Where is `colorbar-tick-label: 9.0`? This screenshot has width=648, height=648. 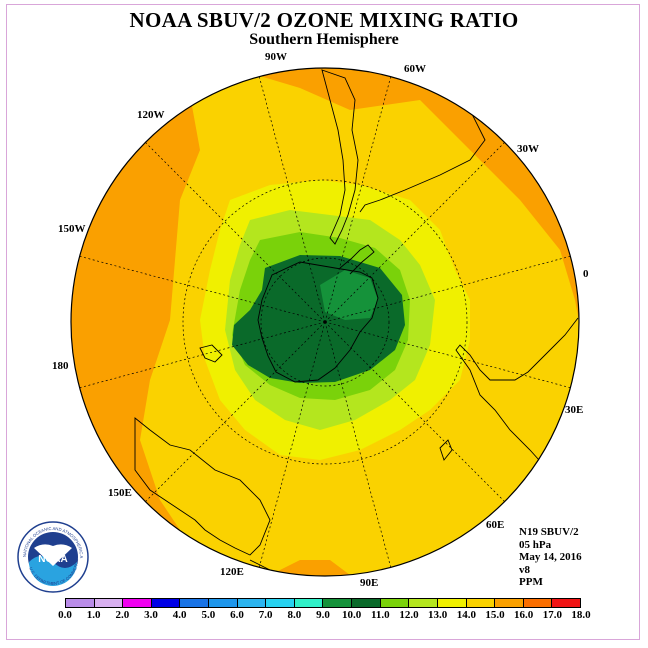 colorbar-tick-label: 9.0 is located at coordinates (323, 615).